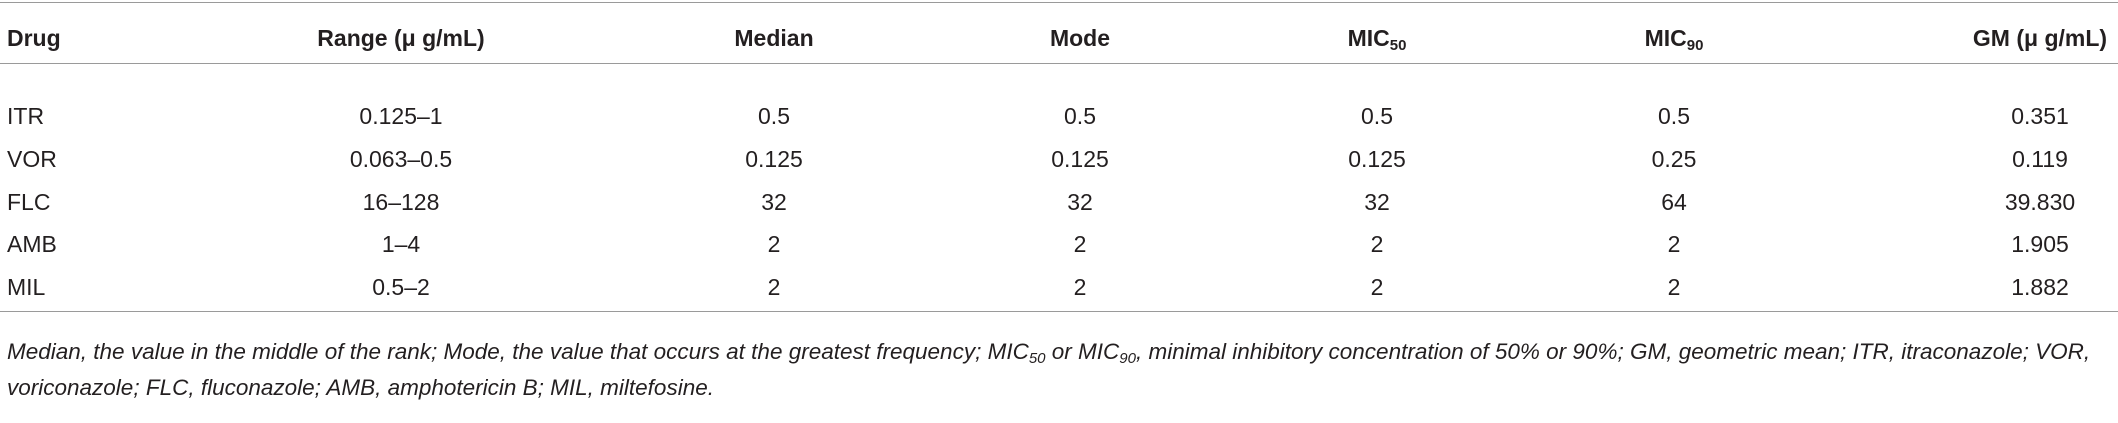 The width and height of the screenshot is (2118, 423). I want to click on drug-cell: AMB, so click(32, 244).